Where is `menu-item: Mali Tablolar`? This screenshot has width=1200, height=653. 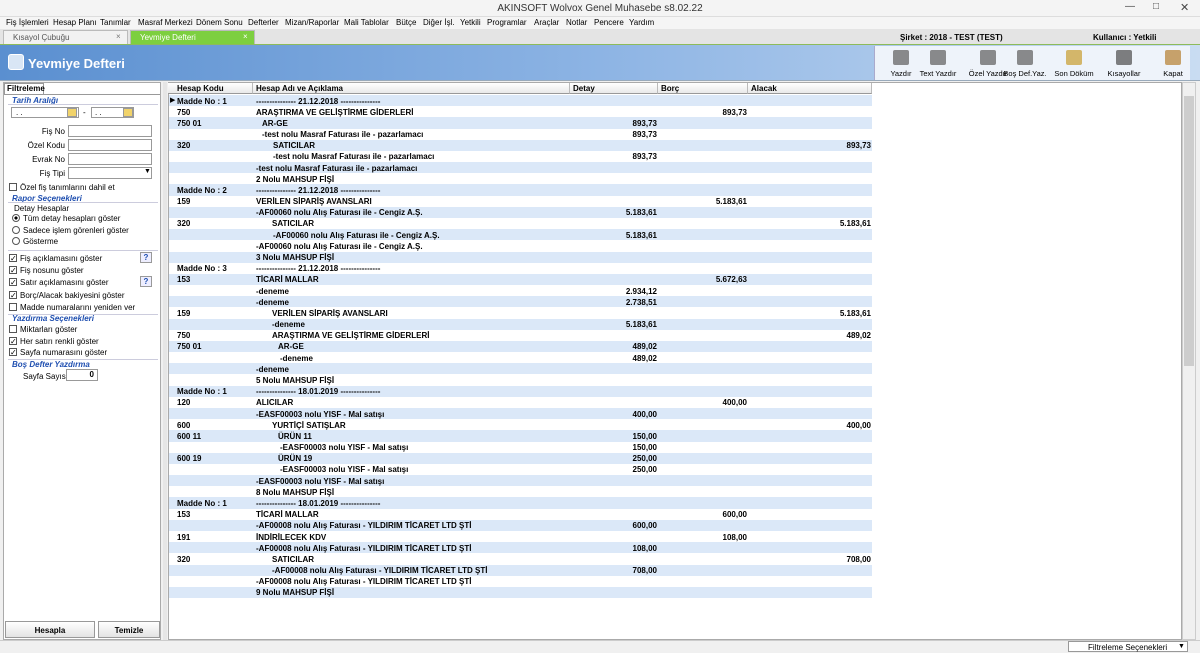
menu-item: Mali Tablolar is located at coordinates (366, 22).